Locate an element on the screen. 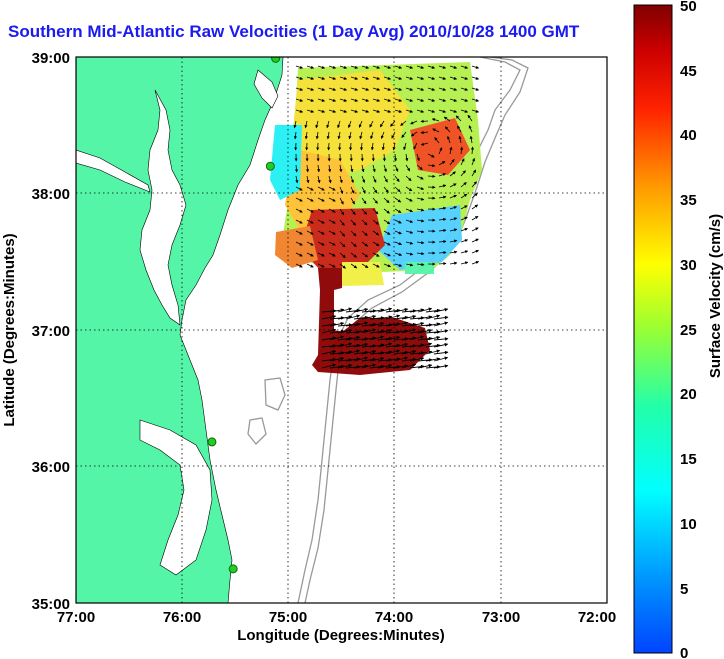  hf-radar-station-marker is located at coordinates (212, 442).